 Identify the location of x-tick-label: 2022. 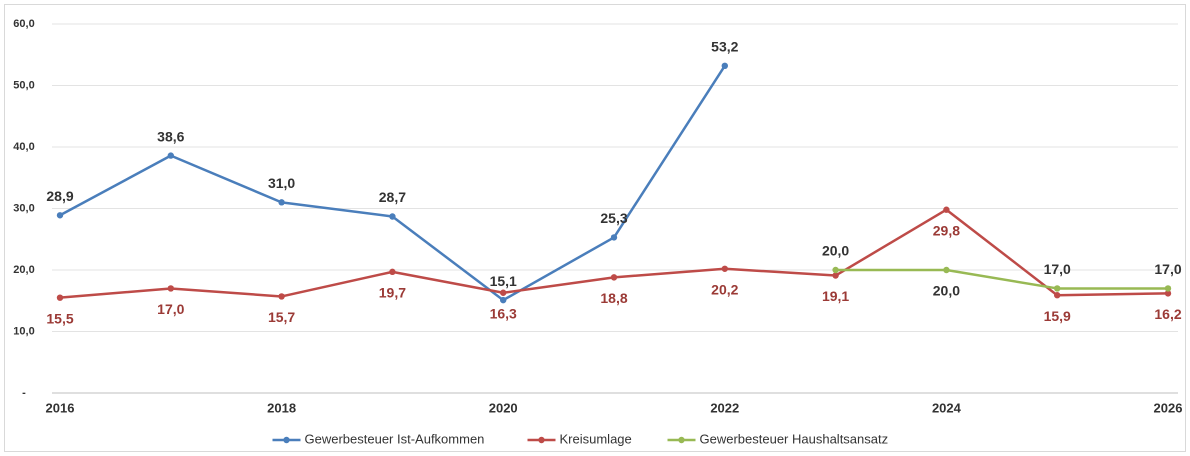
(724, 407).